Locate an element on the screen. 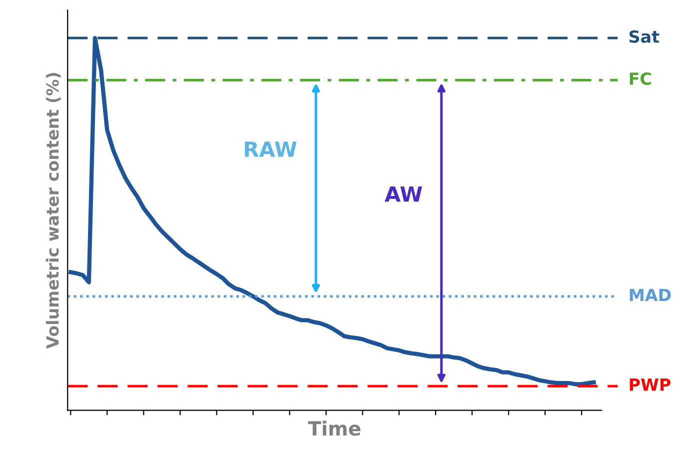 Image resolution: width=676 pixels, height=461 pixels. x-axis-title: Time is located at coordinates (334, 428).